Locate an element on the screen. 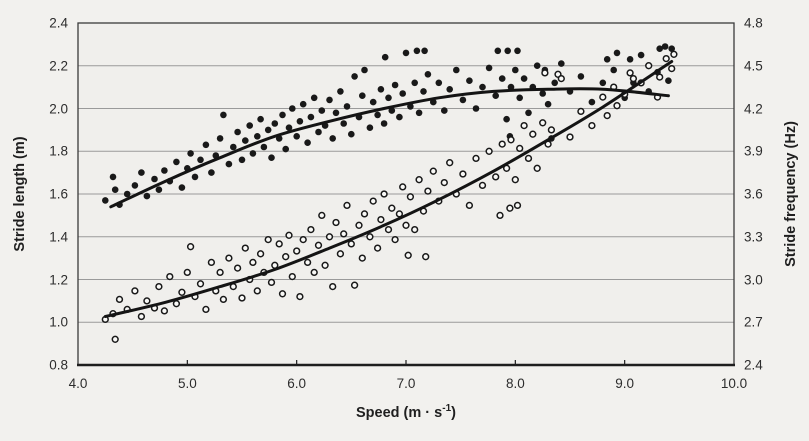  x-axis-ticks is located at coordinates (406, 362).